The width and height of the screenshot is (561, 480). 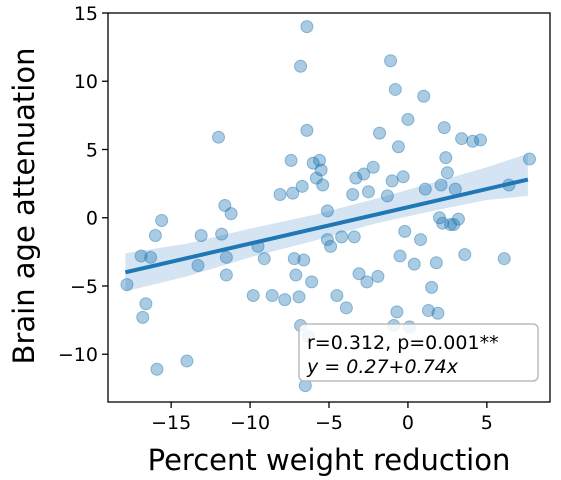 I want to click on x-tick-label: 0, so click(x=408, y=423).